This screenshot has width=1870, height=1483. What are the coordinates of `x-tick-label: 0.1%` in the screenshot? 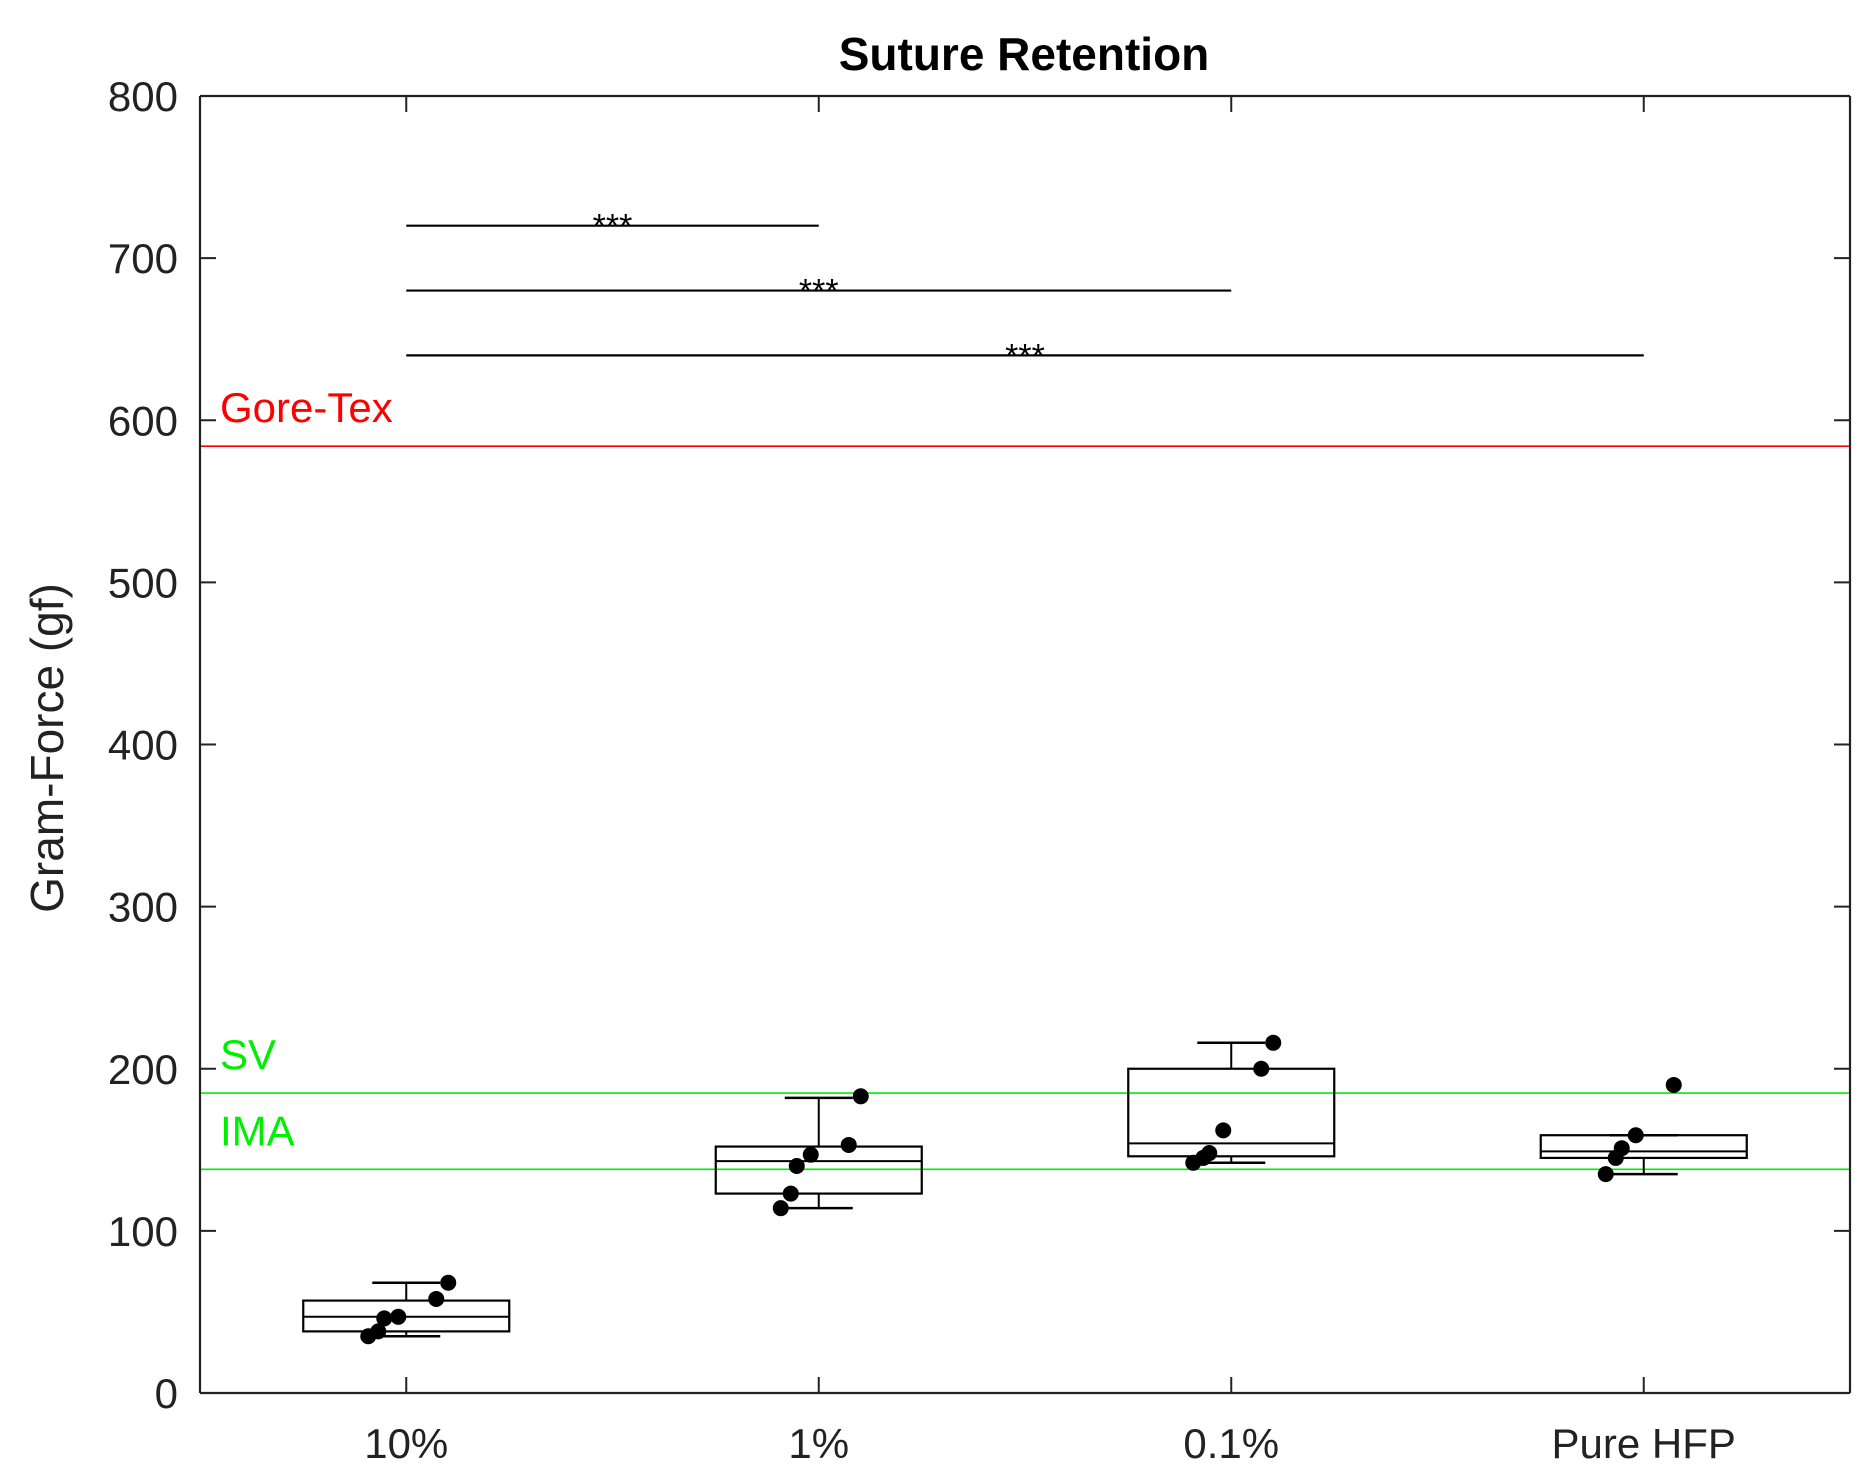 It's located at (1231, 1443).